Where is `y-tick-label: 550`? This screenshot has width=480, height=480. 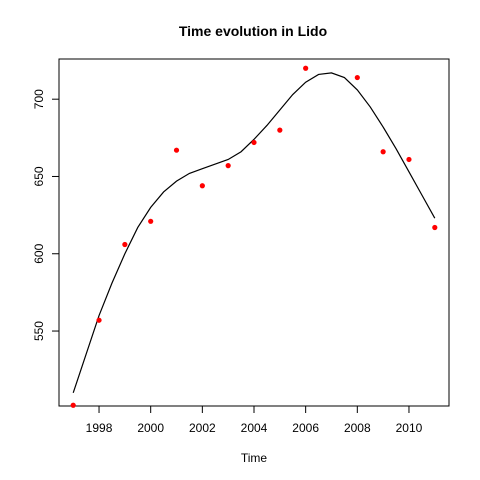 y-tick-label: 550 is located at coordinates (39, 331).